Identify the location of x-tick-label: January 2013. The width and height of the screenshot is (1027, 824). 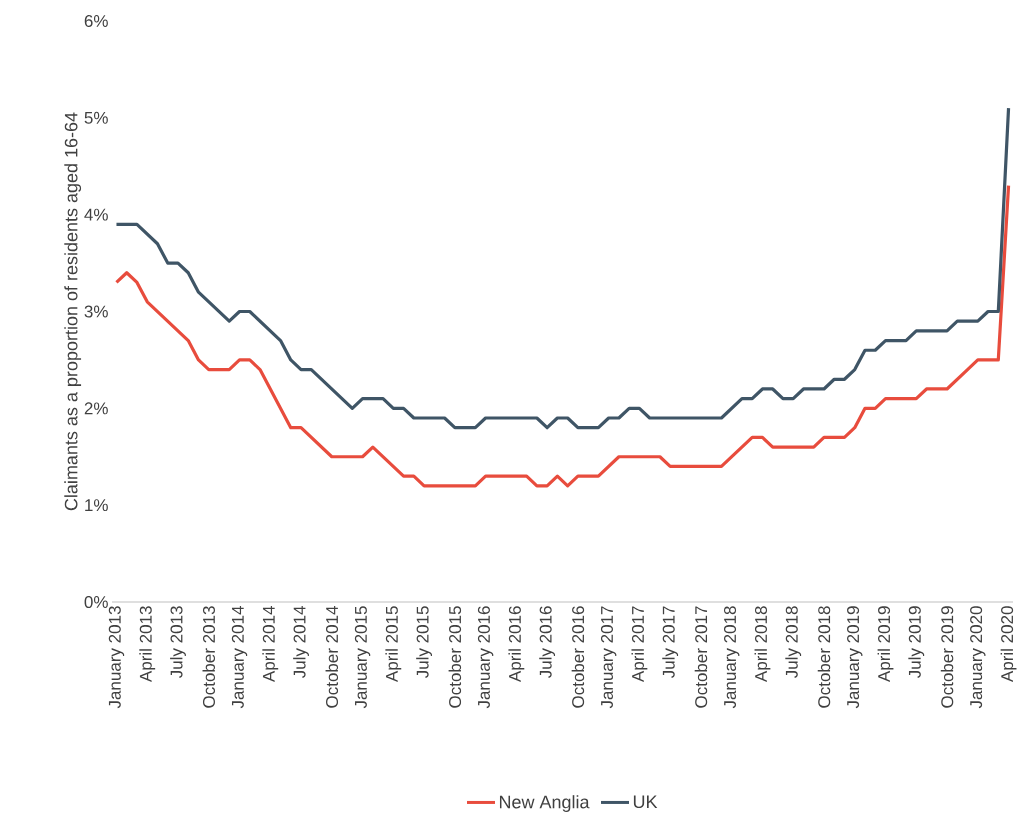
(116, 657).